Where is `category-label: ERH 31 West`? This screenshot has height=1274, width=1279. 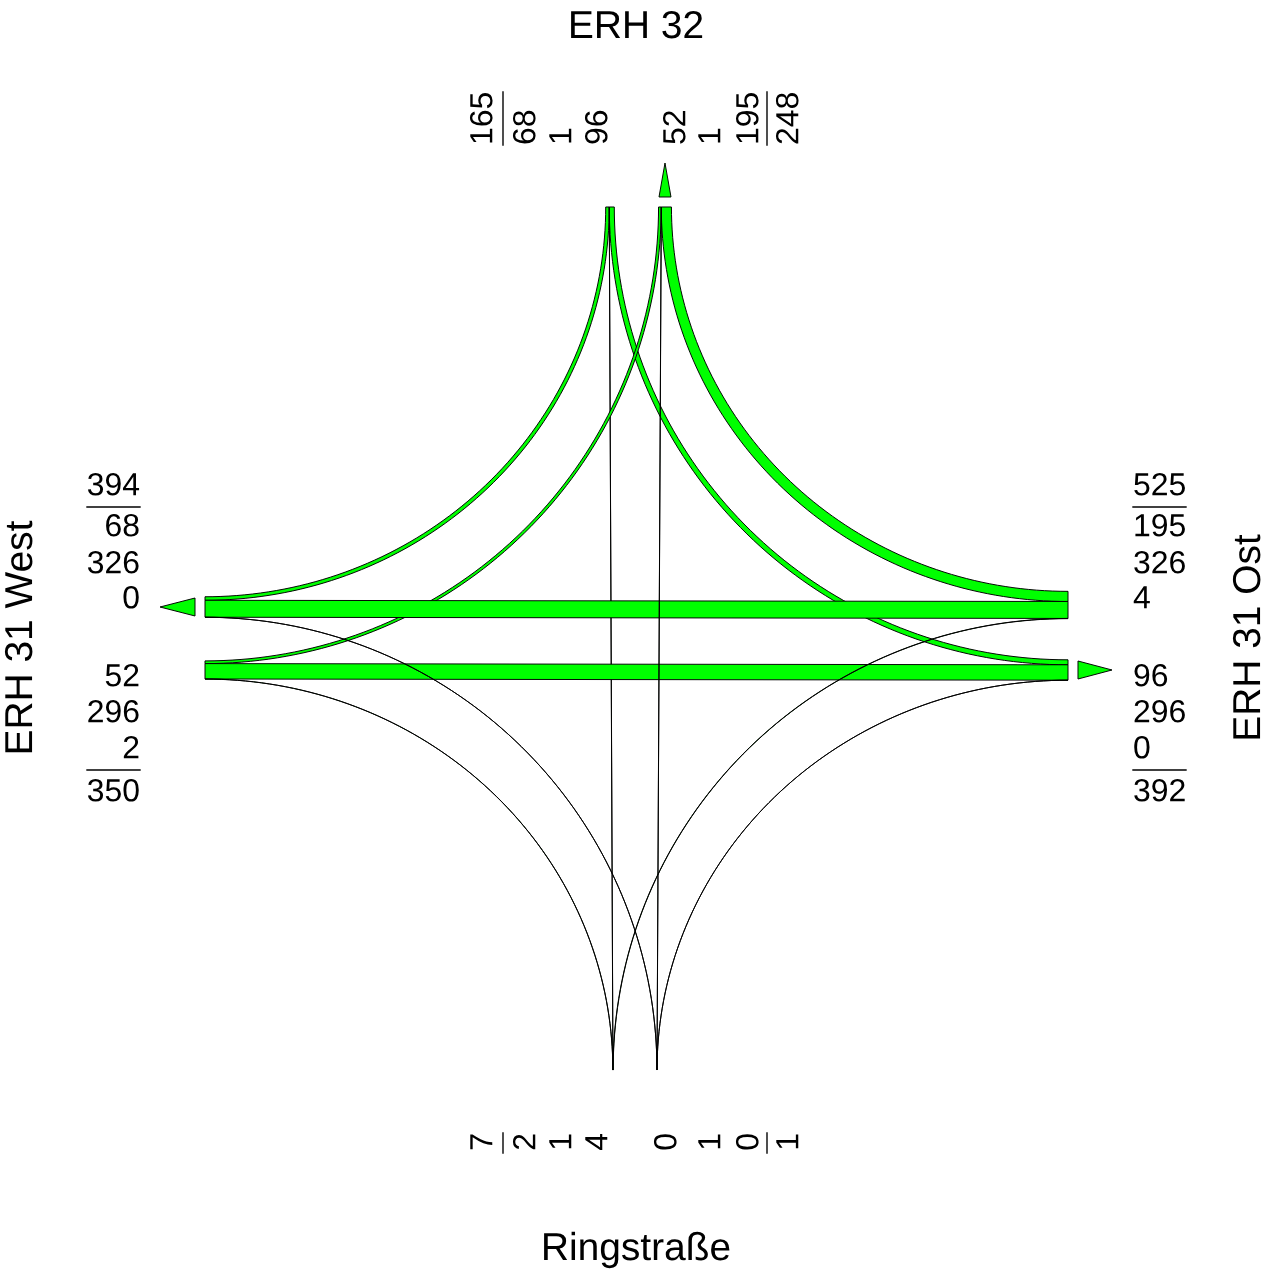
category-label: ERH 31 West is located at coordinates (18, 636).